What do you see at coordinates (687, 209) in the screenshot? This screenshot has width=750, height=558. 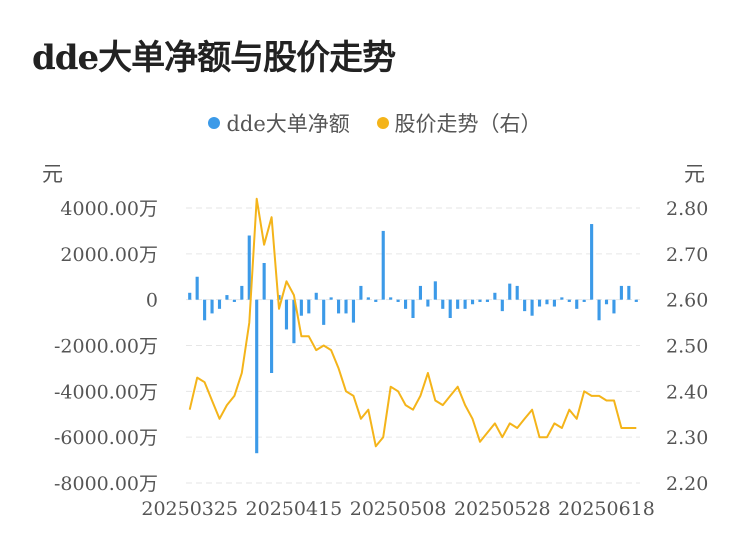 I see `right-axis-tick-label: 2.80` at bounding box center [687, 209].